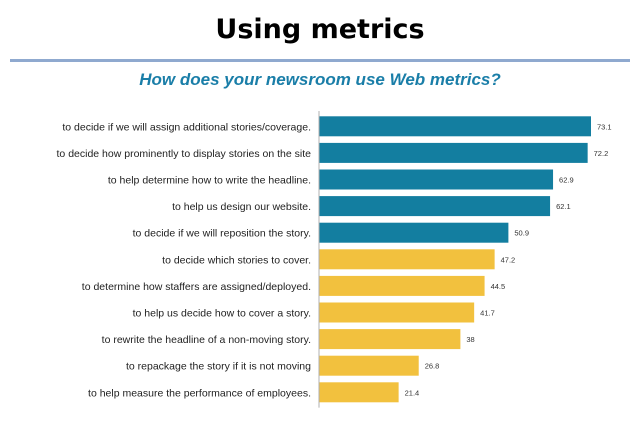  What do you see at coordinates (498, 286) in the screenshot?
I see `value-label: 44.5` at bounding box center [498, 286].